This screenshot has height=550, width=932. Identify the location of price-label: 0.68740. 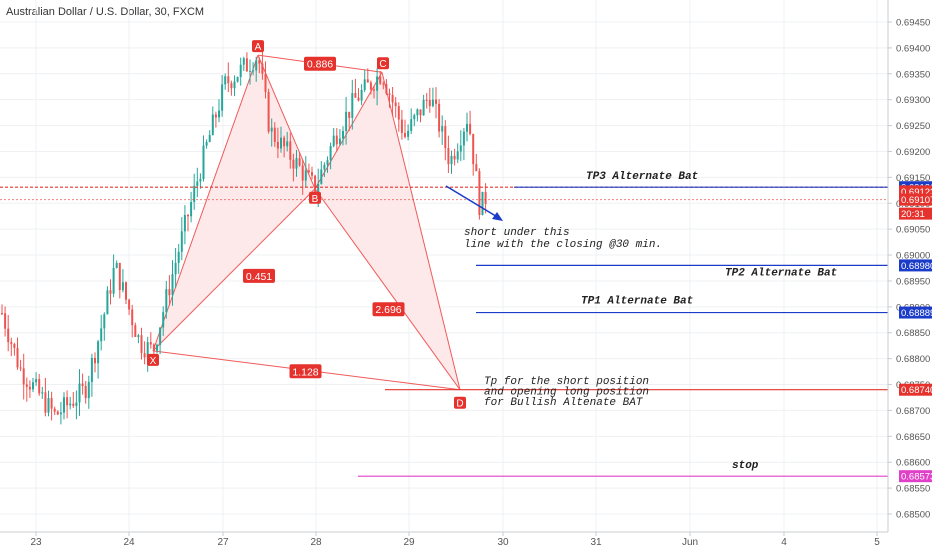
(916, 390).